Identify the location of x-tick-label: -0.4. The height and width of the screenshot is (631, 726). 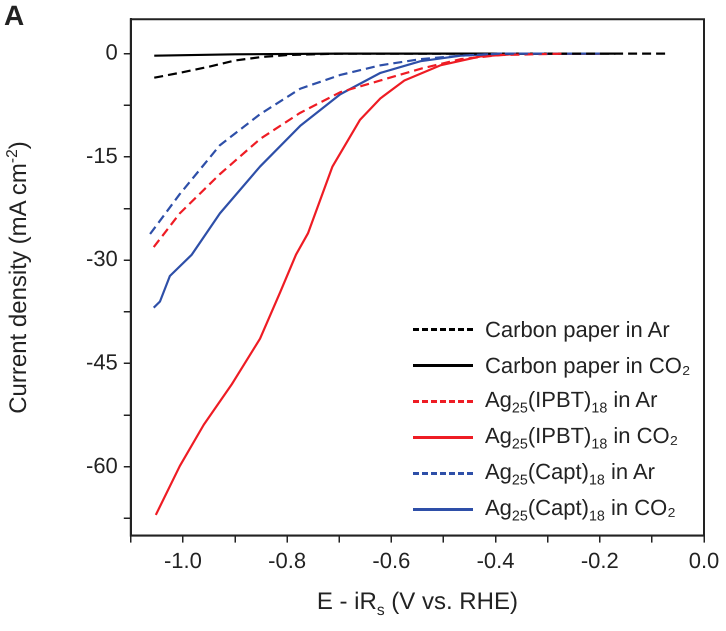
(495, 560).